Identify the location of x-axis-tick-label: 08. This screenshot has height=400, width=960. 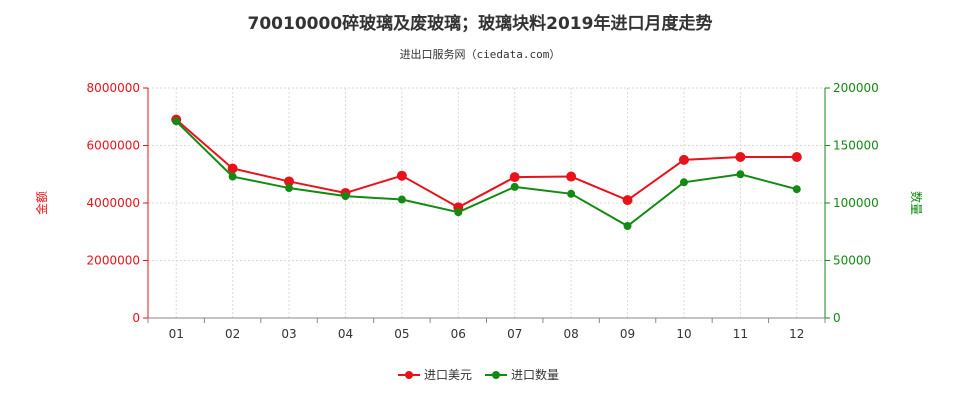
(570, 334).